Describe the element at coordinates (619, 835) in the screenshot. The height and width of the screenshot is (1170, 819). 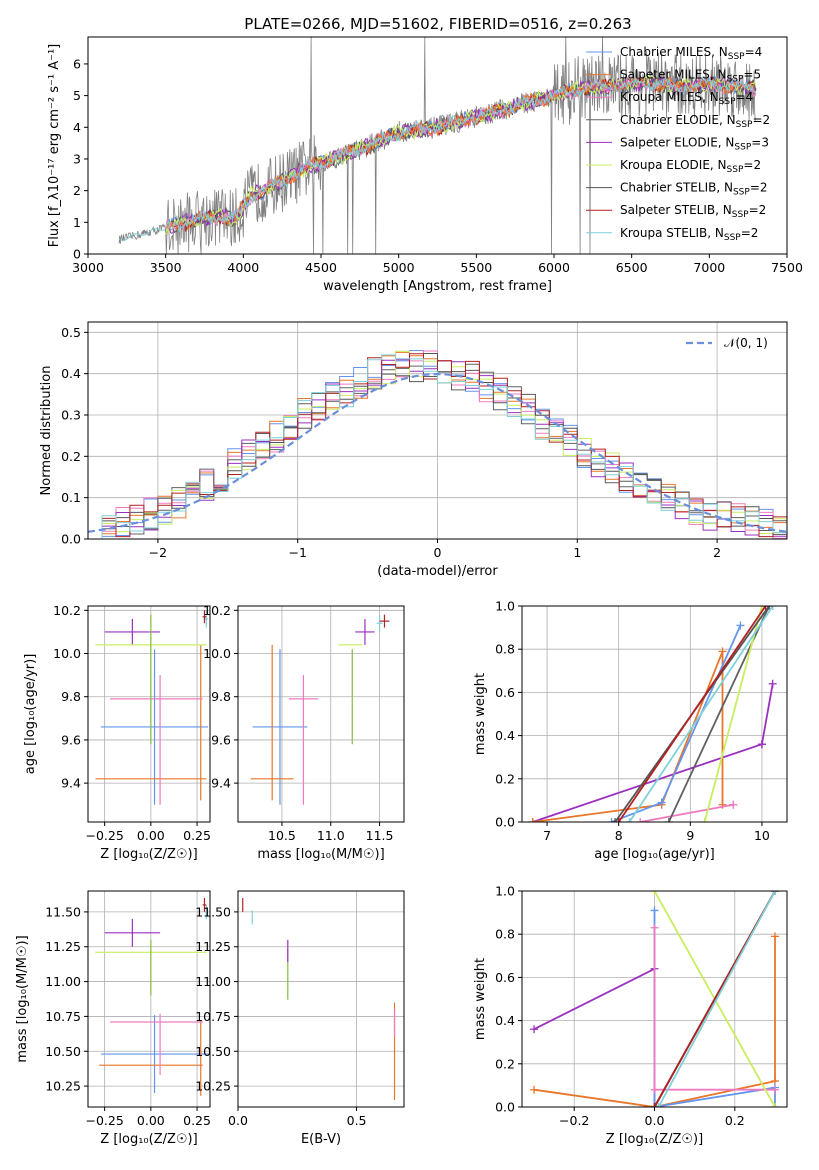
I see `x-tick-label: 8` at that location.